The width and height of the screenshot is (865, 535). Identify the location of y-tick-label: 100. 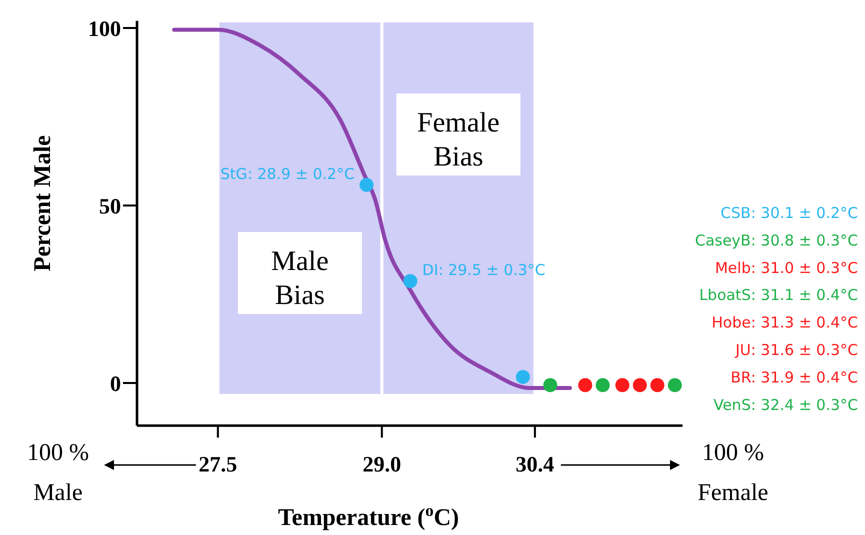
(104, 28).